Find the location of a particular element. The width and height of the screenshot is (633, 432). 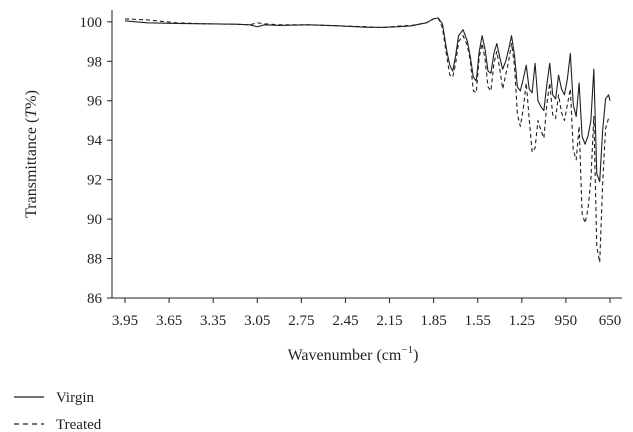

x-tick-label: 1.25 is located at coordinates (522, 321).